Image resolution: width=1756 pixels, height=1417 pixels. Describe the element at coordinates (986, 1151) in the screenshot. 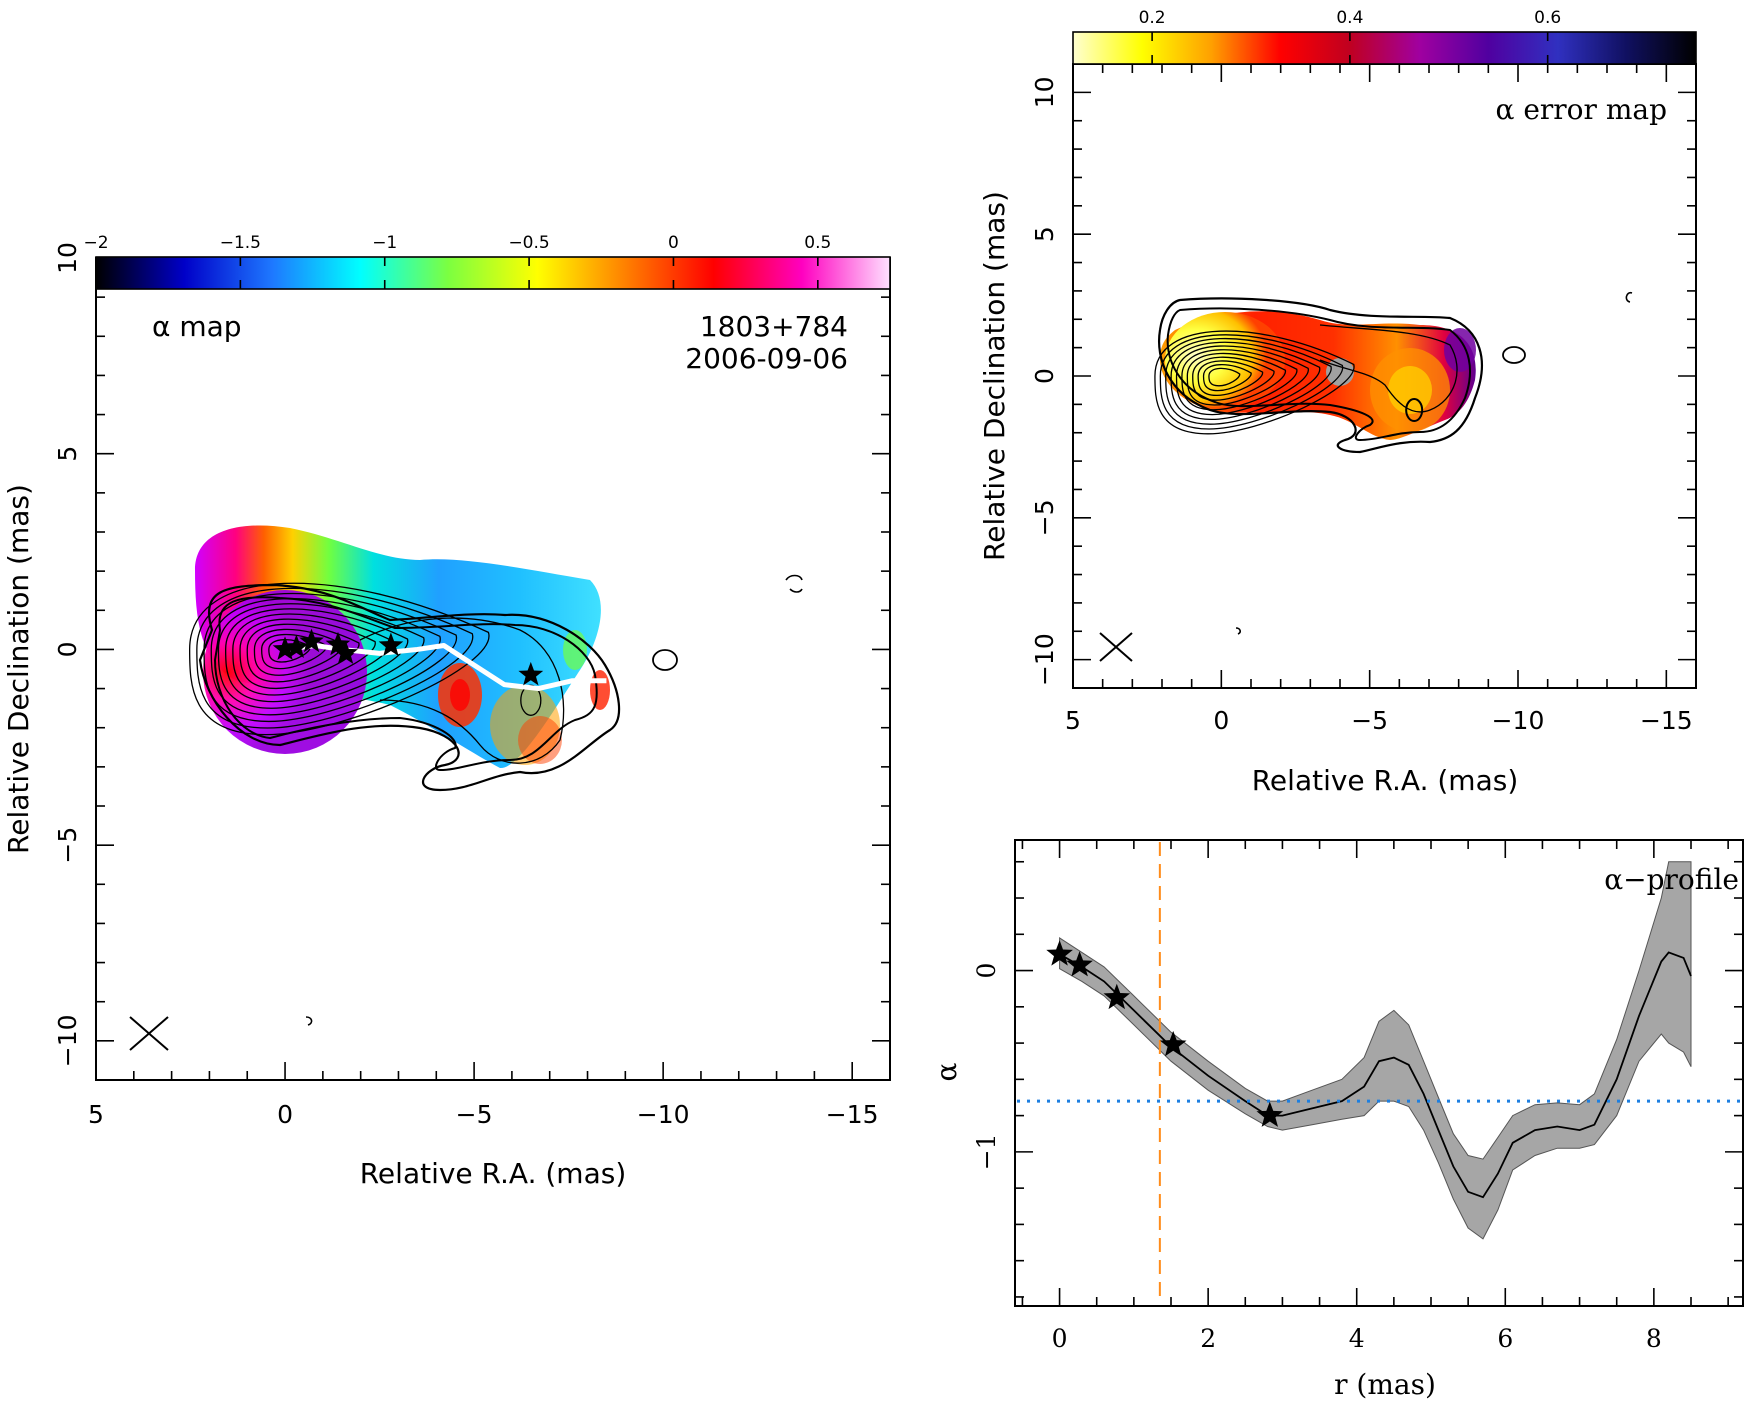

I see `alpha-profile-y-tick-label: −1` at that location.